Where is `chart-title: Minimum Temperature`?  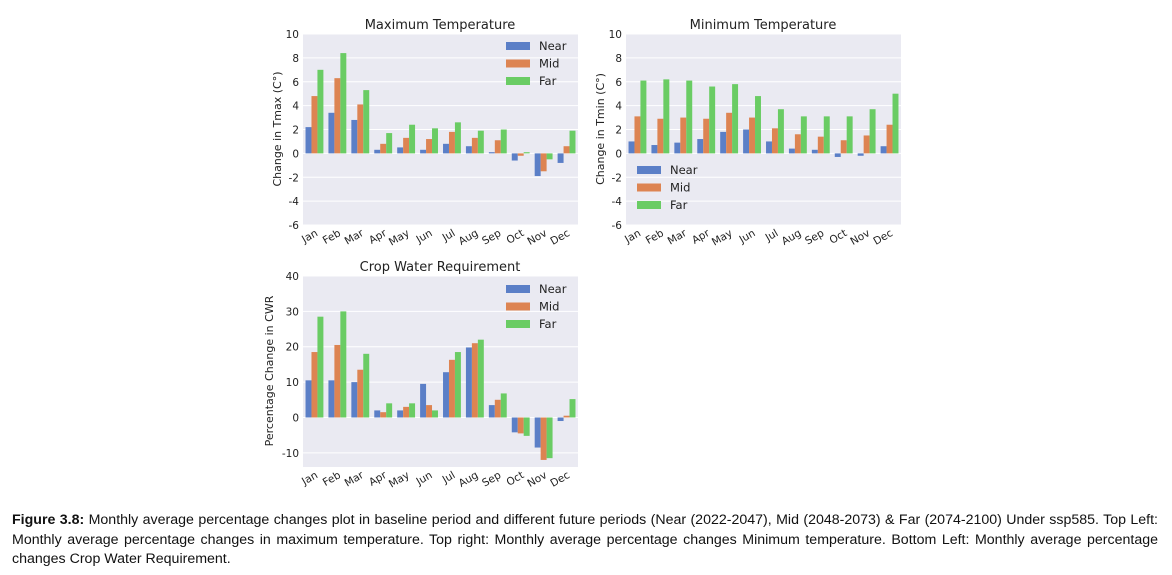
chart-title: Minimum Temperature is located at coordinates (763, 25).